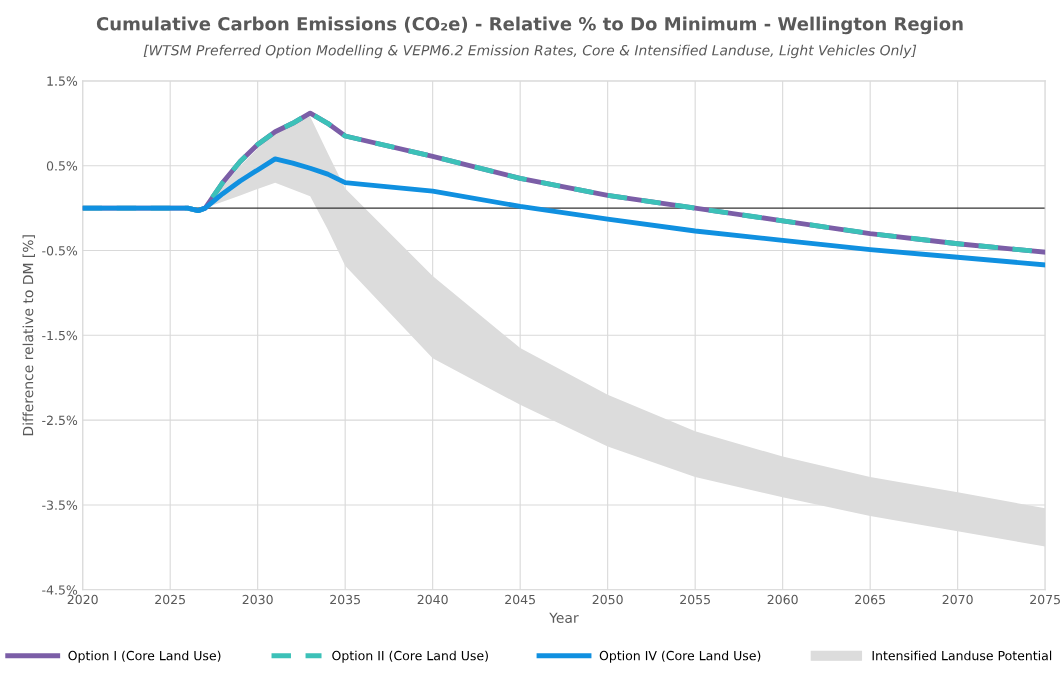 The image size is (1060, 674). Describe the element at coordinates (60, 590) in the screenshot. I see `y-tick-label: -4.5%` at that location.